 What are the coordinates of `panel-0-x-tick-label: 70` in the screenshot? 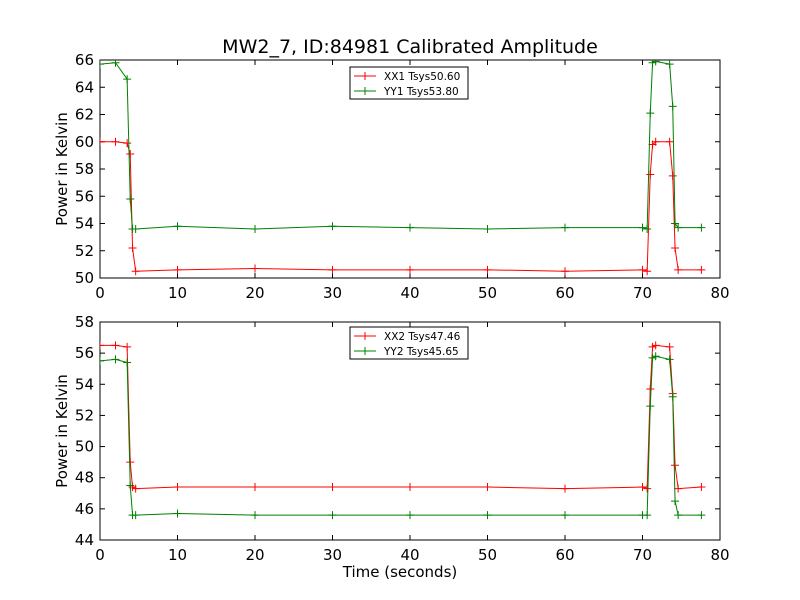 It's located at (642, 293).